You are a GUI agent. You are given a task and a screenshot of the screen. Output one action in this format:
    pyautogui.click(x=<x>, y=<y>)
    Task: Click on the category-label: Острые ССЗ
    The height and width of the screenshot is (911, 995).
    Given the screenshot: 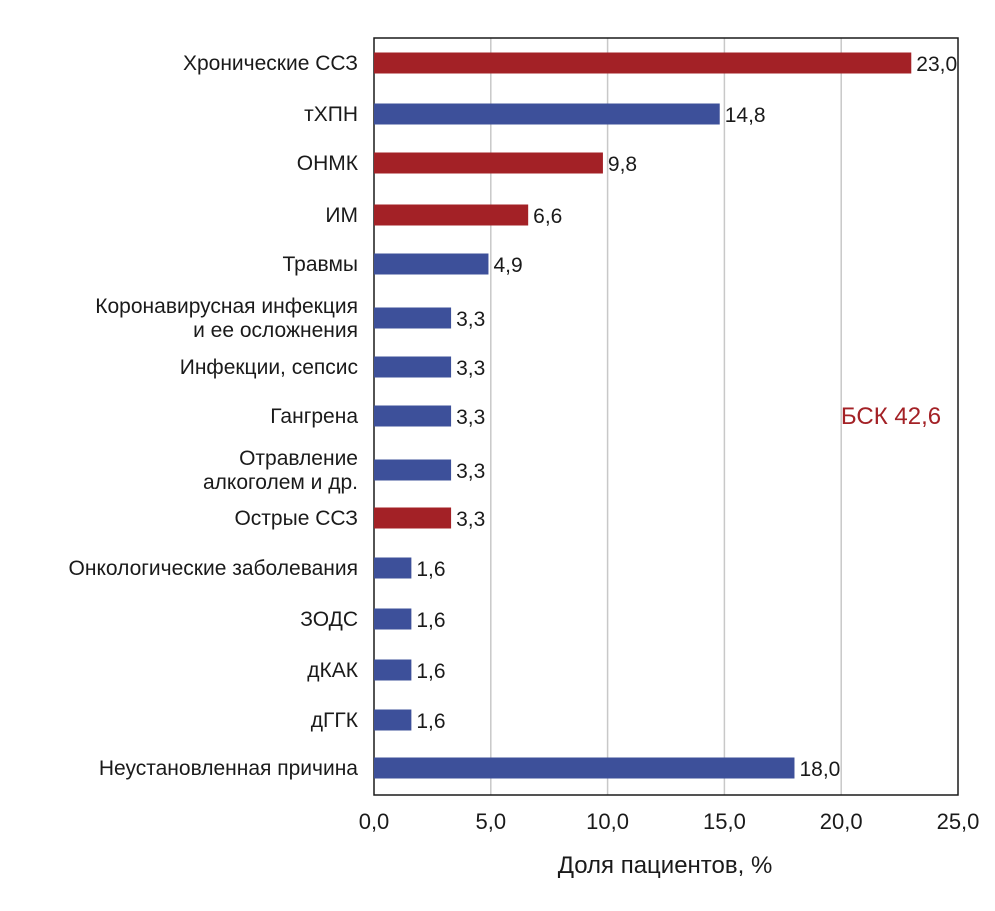 What is the action you would take?
    pyautogui.click(x=296, y=518)
    